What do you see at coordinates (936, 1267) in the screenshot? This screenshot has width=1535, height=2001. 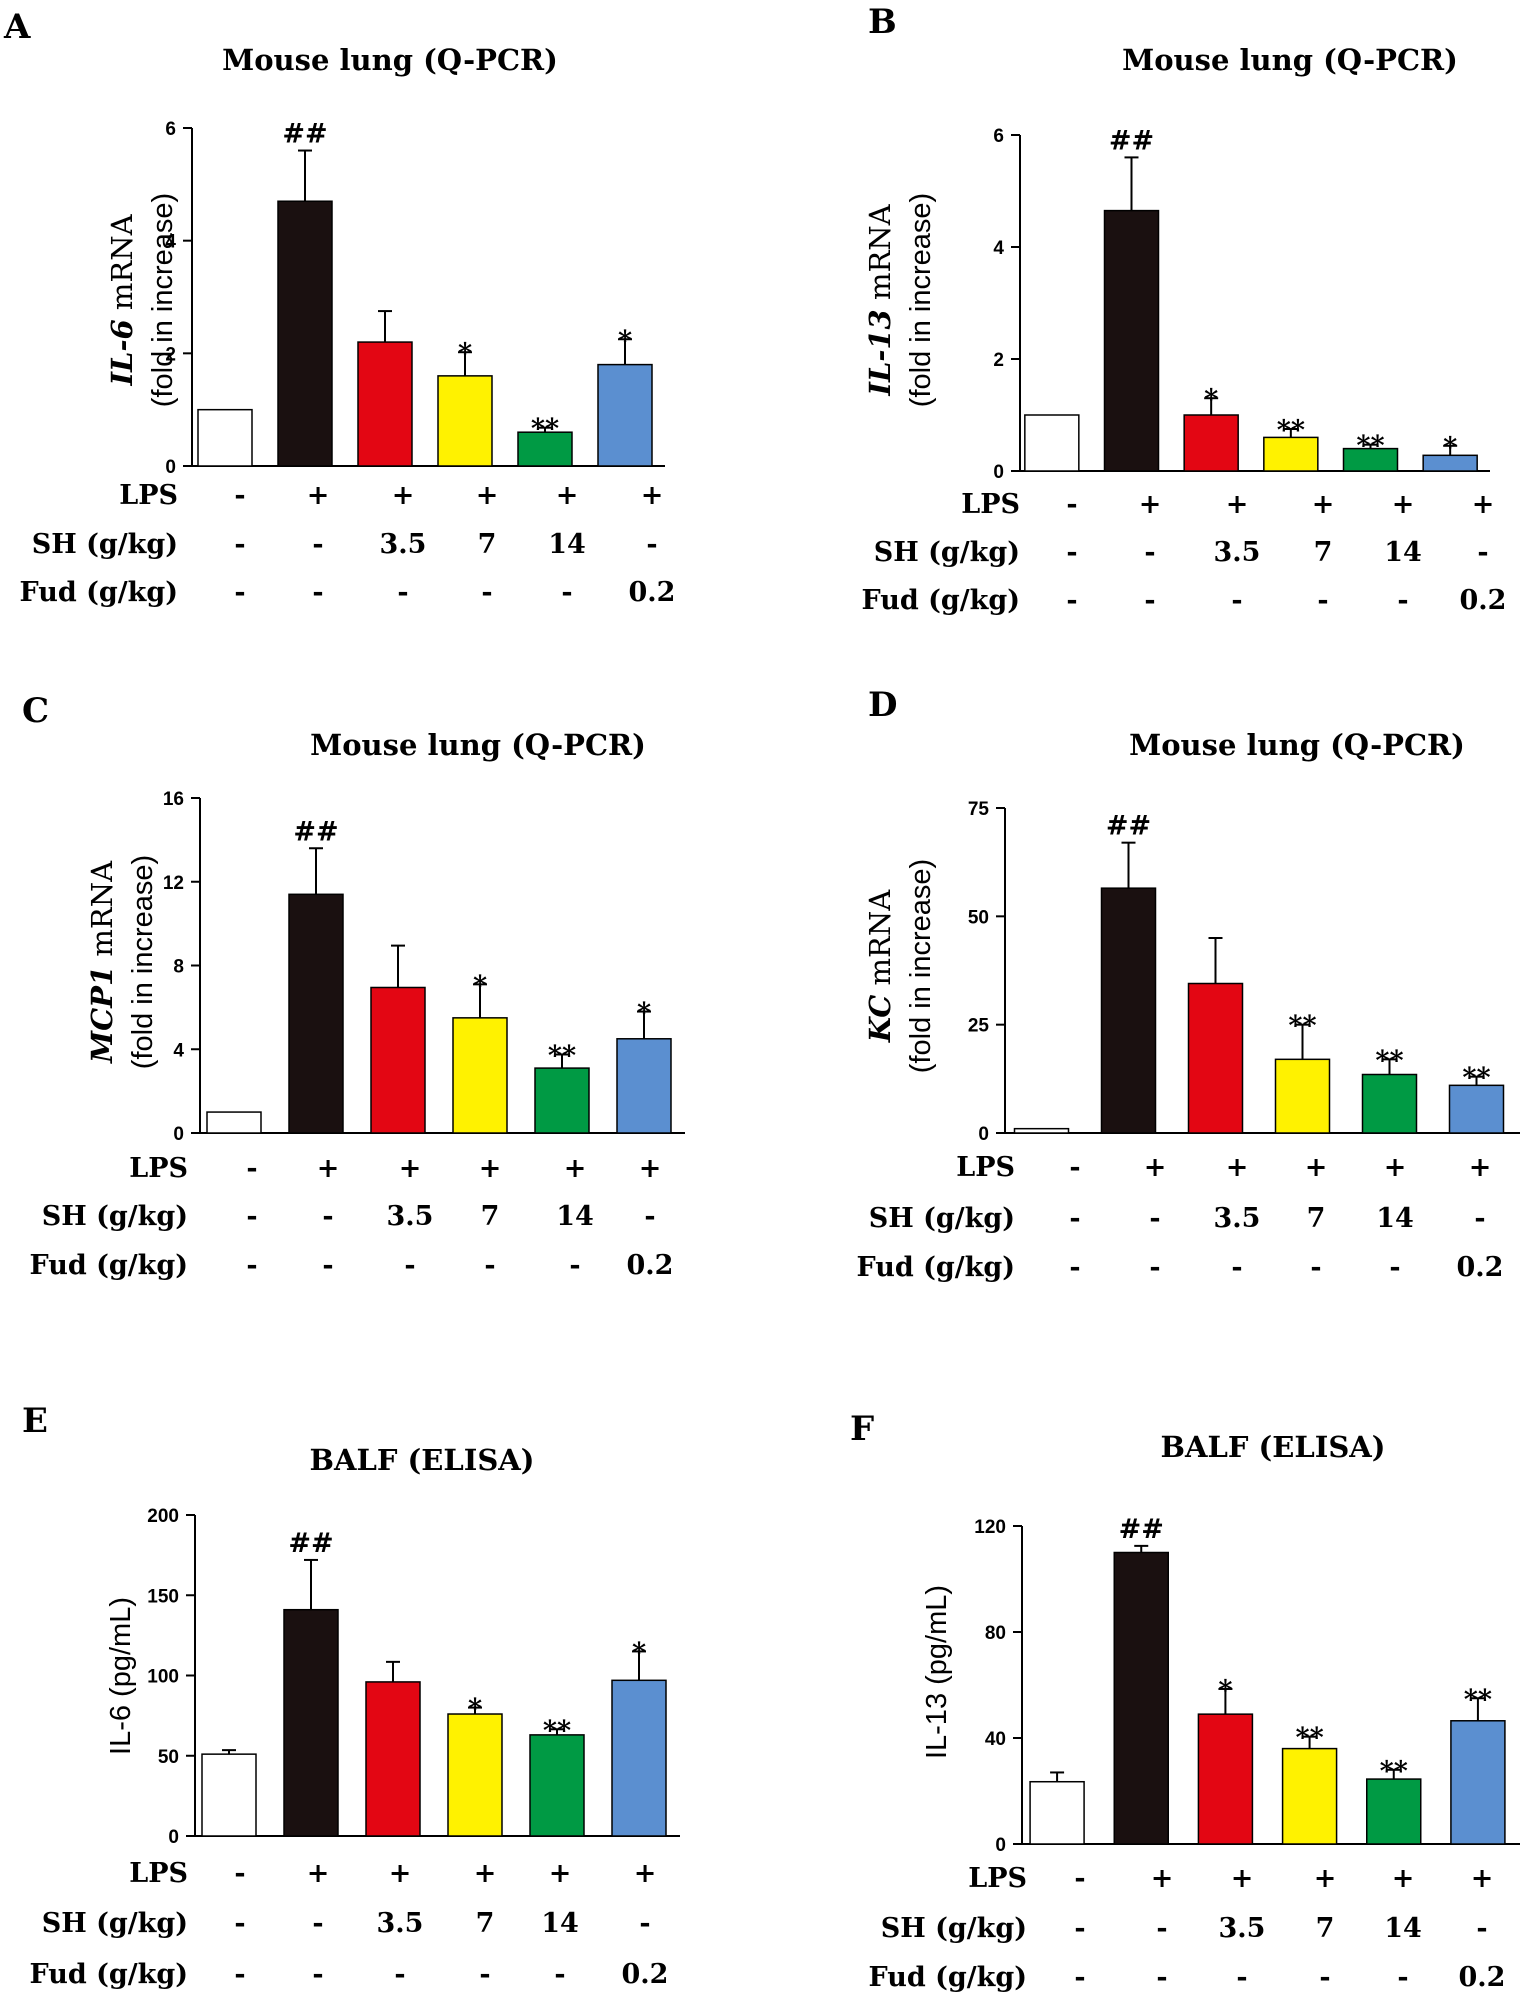 I see `condition-label-d-2: Fud (g/kg)` at bounding box center [936, 1267].